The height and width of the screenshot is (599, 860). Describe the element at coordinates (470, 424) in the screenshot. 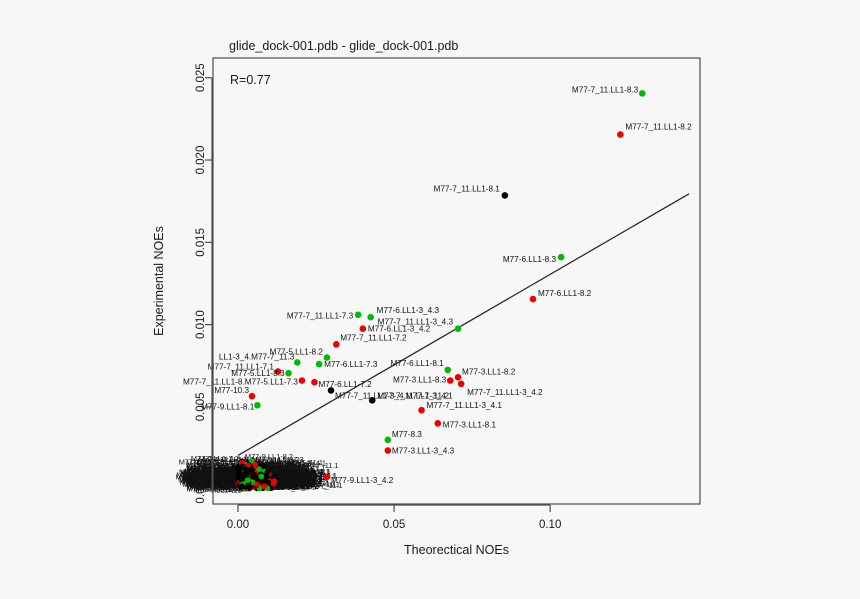

I see `point-label: M77-3.LL1-8.1` at that location.